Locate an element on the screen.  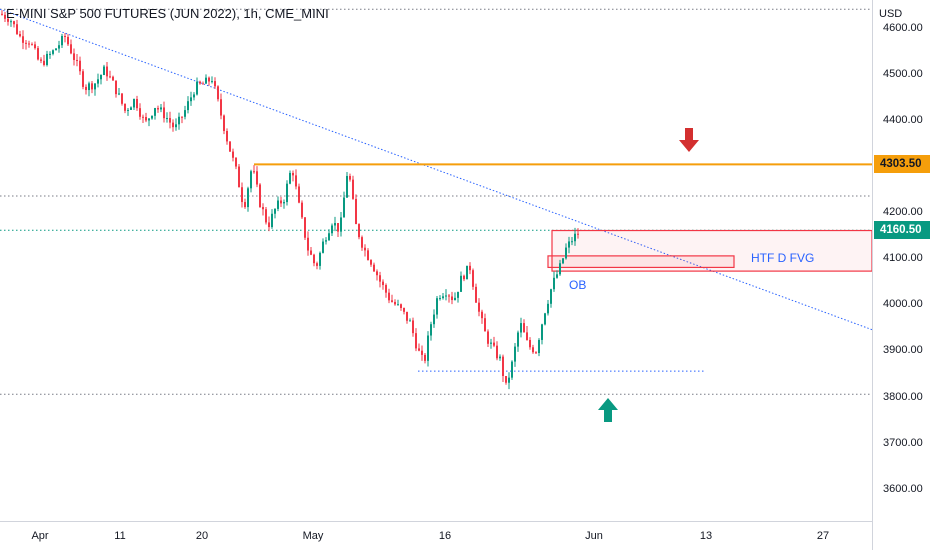
price-tick-label: 4000.00 is located at coordinates (903, 304).